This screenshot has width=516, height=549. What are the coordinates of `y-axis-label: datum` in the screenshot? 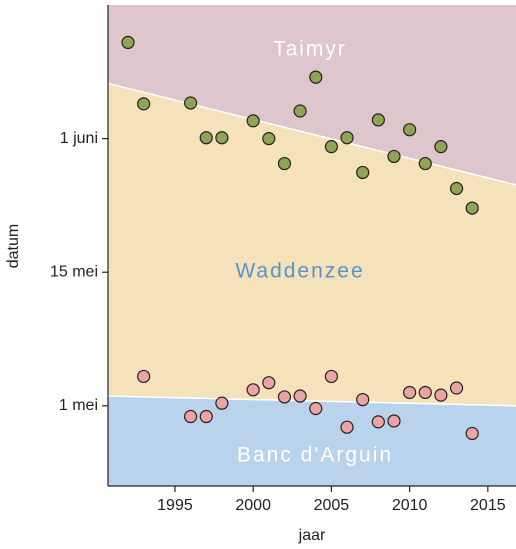 It's located at (13, 246).